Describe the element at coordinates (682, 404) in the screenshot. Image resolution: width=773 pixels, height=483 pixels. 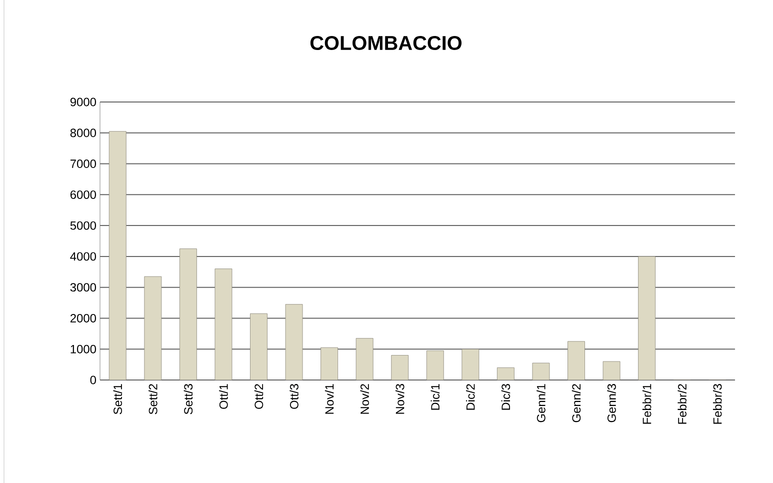
I see `x-tick-label: Febbr/2` at that location.